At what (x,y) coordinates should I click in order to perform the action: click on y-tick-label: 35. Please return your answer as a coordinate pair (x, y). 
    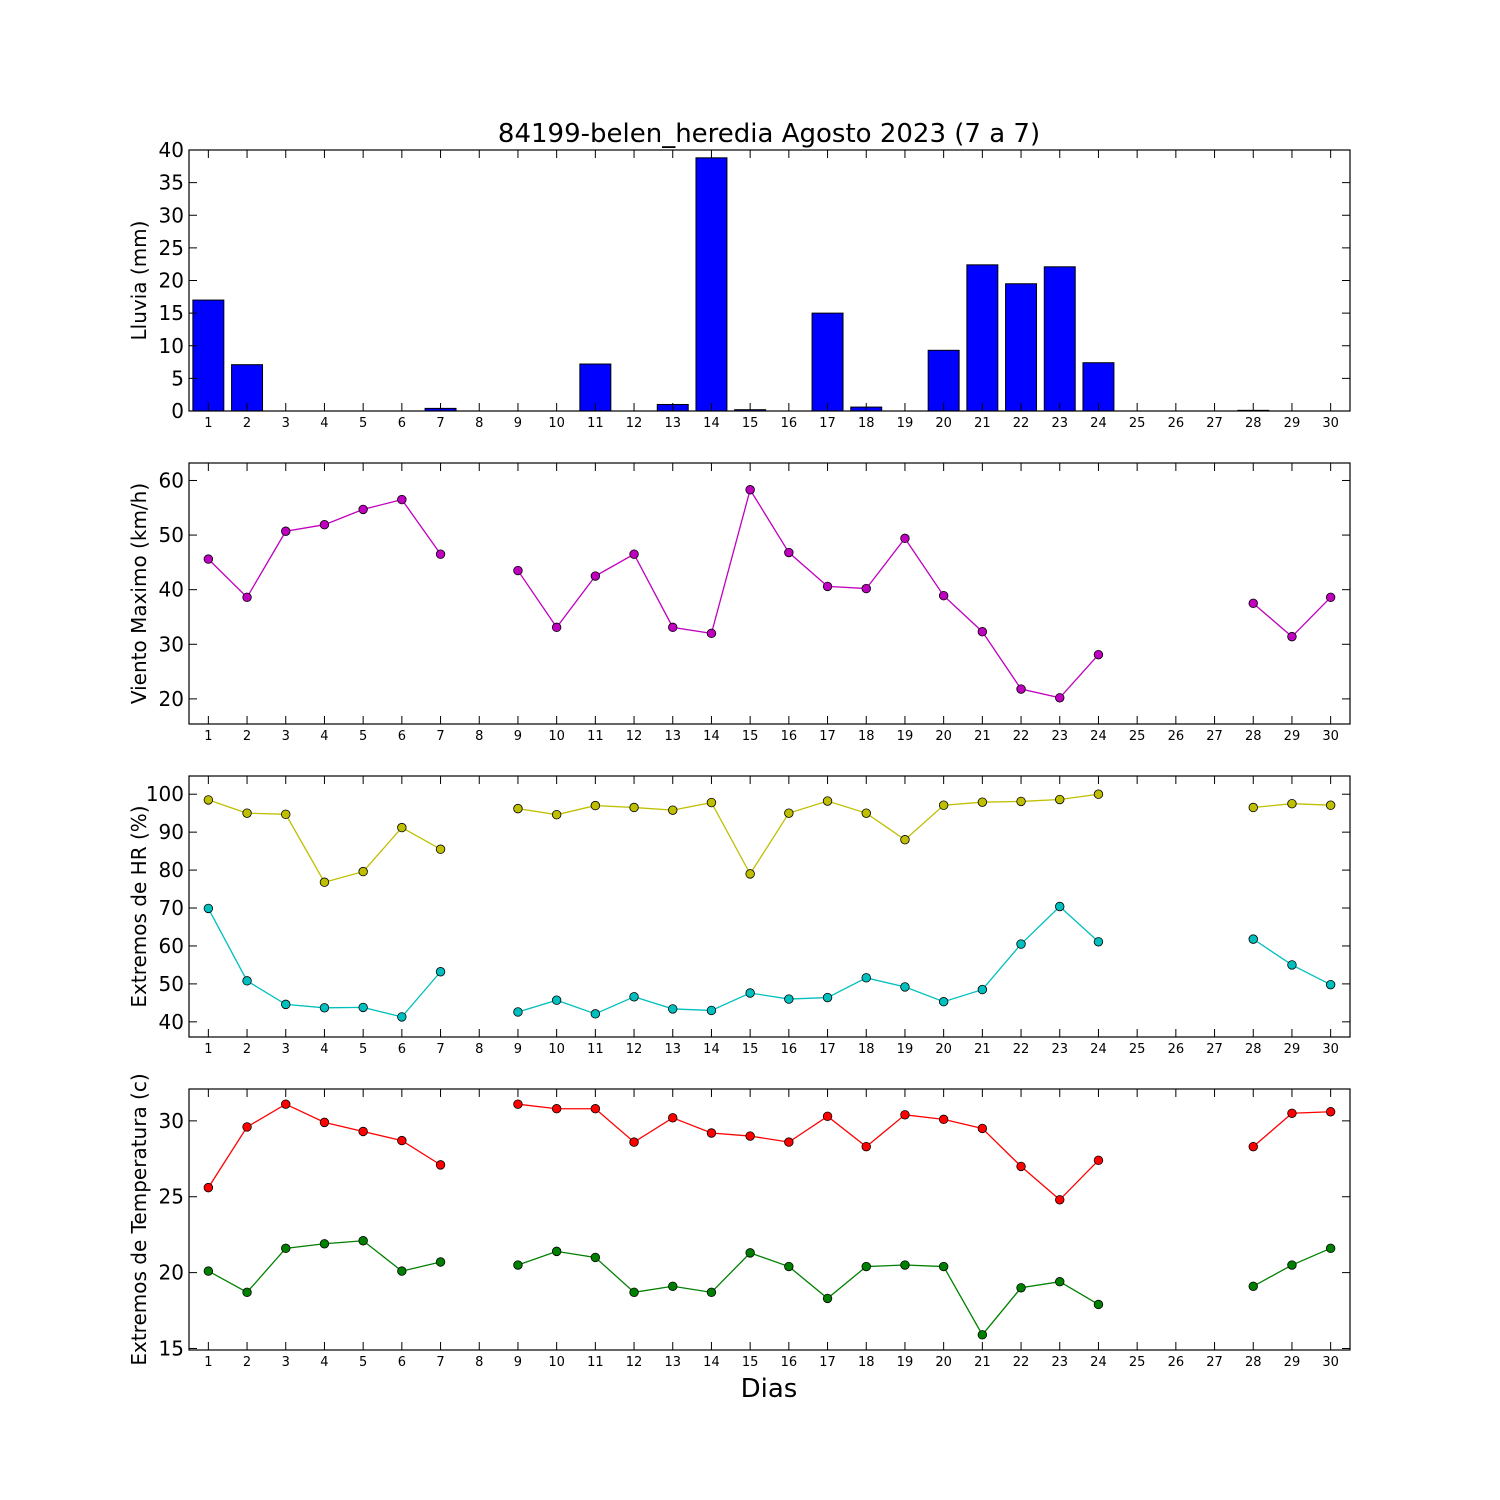
    Looking at the image, I should click on (171, 183).